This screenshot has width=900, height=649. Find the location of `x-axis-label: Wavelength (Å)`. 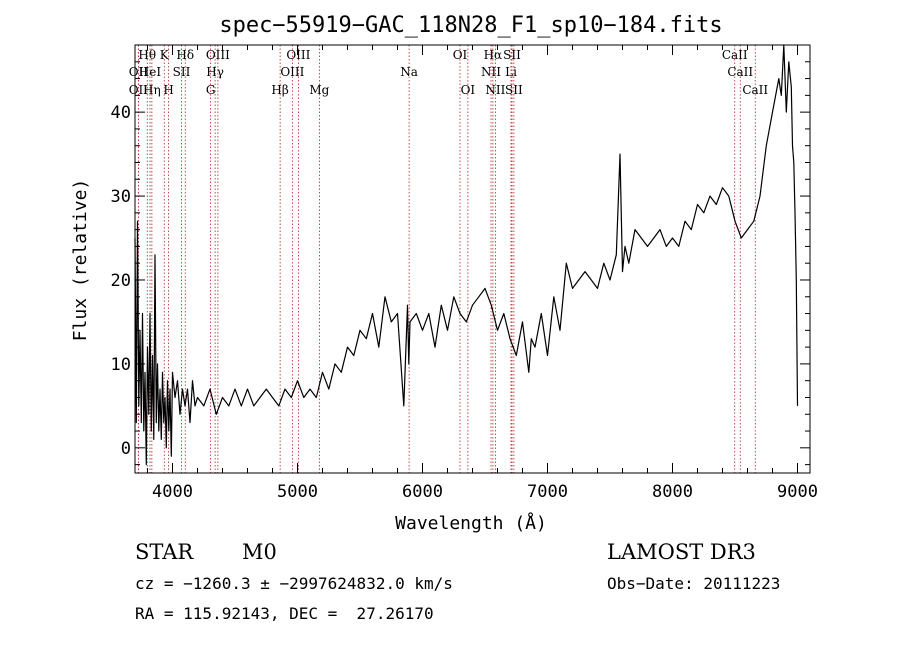

x-axis-label: Wavelength (Å) is located at coordinates (471, 523).